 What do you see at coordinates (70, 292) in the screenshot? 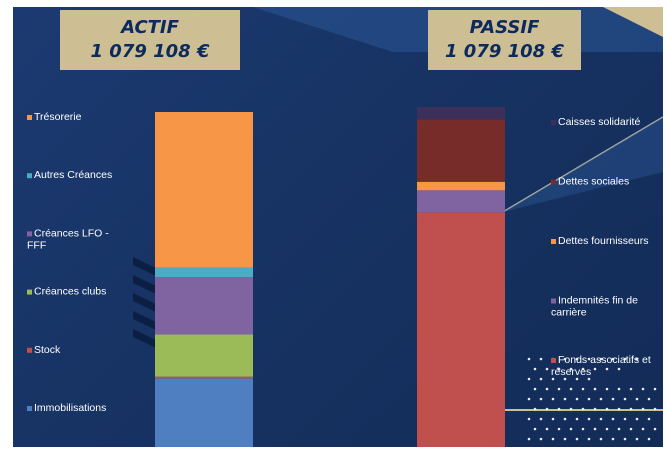
I see `legend-label: Créances clubs` at bounding box center [70, 292].